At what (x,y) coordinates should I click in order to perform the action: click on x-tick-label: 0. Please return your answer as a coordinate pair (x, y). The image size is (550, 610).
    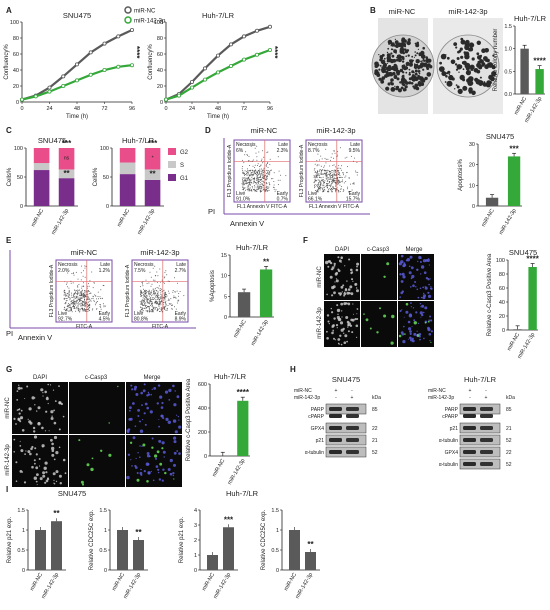
    Looking at the image, I should click on (165, 109).